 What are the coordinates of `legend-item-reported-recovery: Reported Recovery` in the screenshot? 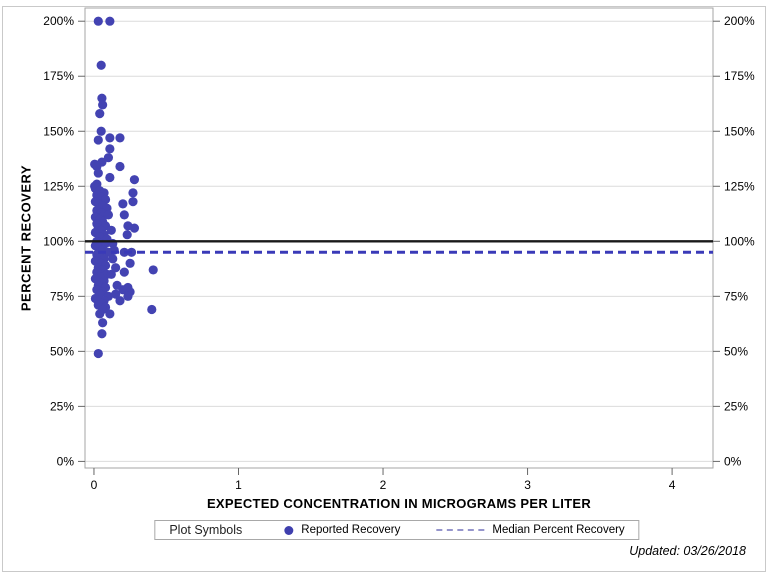 It's located at (342, 530).